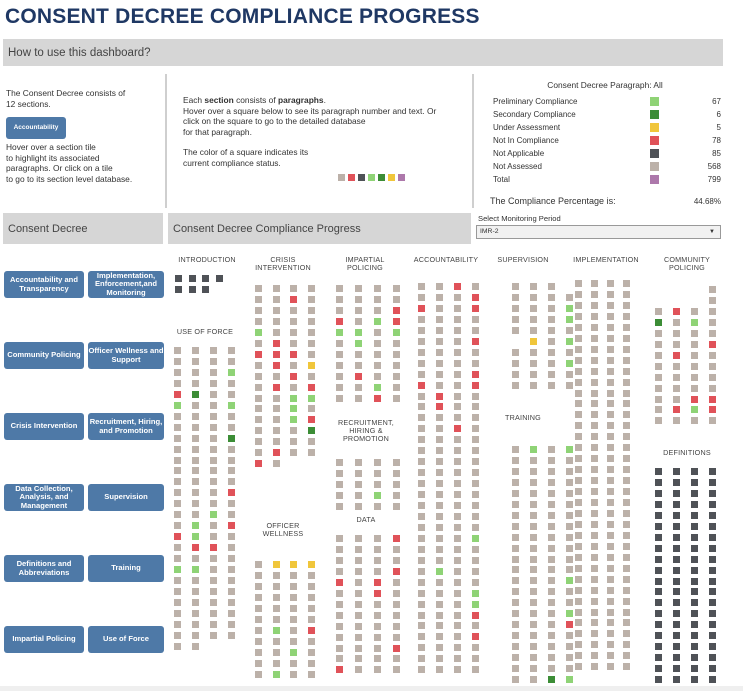 Image resolution: width=743 pixels, height=691 pixels. Describe the element at coordinates (607, 103) in the screenshot. I see `legend-item: Preliminary Compliance 67` at that location.